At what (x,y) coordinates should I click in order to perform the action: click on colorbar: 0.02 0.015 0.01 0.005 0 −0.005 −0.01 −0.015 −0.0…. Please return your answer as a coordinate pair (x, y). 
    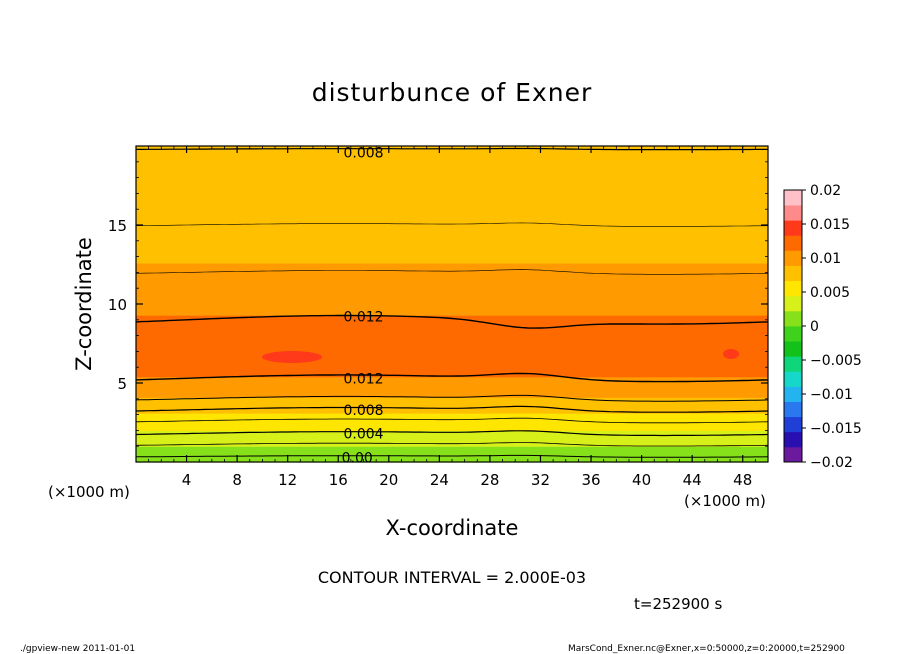
    Looking at the image, I should click on (822, 327).